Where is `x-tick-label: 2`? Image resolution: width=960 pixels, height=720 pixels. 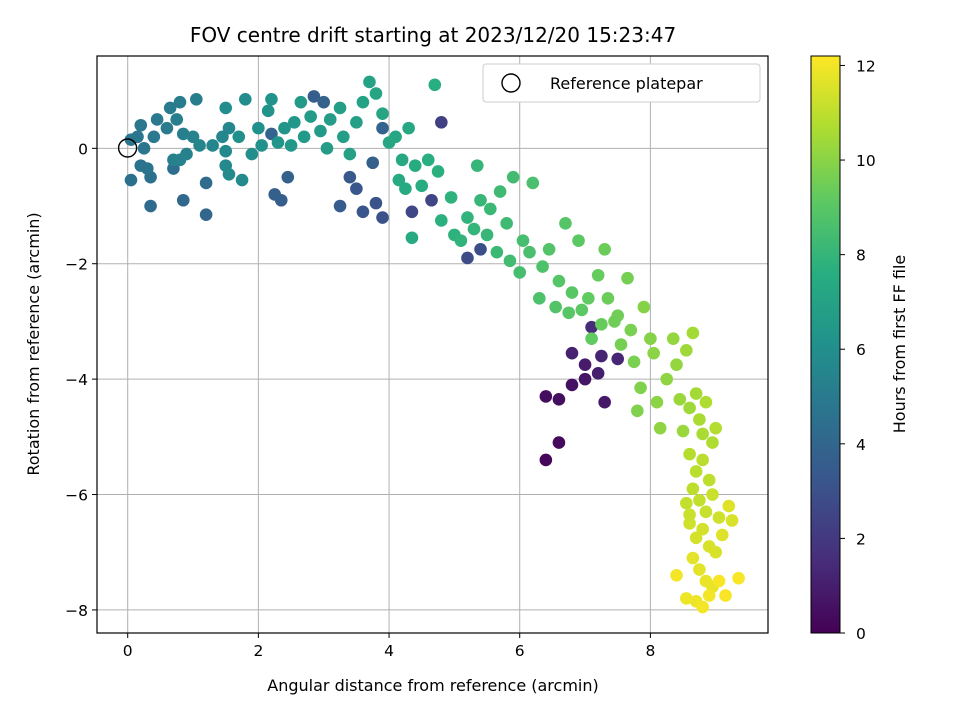
x-tick-label: 2 is located at coordinates (258, 651).